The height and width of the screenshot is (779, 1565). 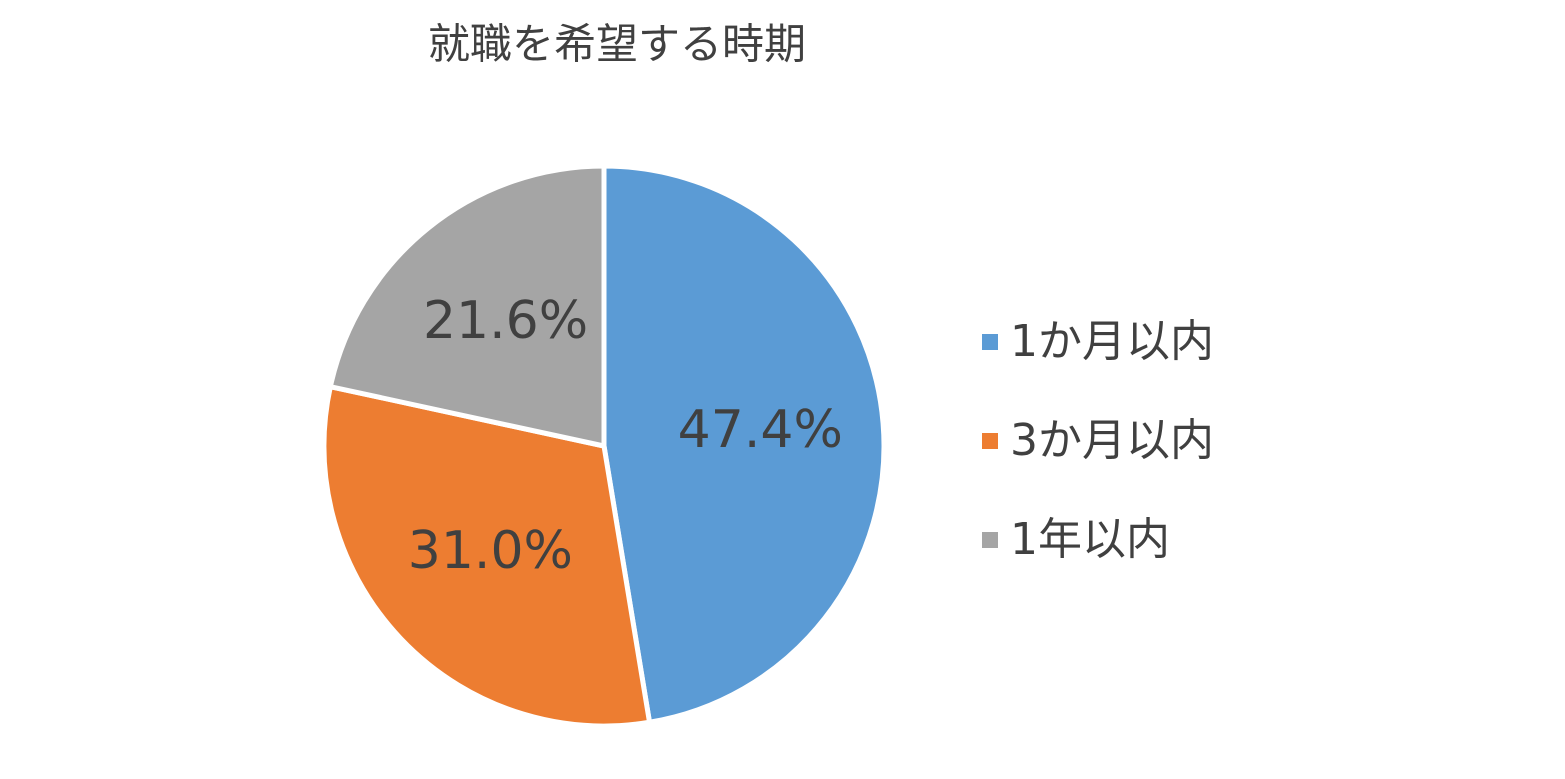 What do you see at coordinates (617, 44) in the screenshot?
I see `chart-title: 就職を希望する時期` at bounding box center [617, 44].